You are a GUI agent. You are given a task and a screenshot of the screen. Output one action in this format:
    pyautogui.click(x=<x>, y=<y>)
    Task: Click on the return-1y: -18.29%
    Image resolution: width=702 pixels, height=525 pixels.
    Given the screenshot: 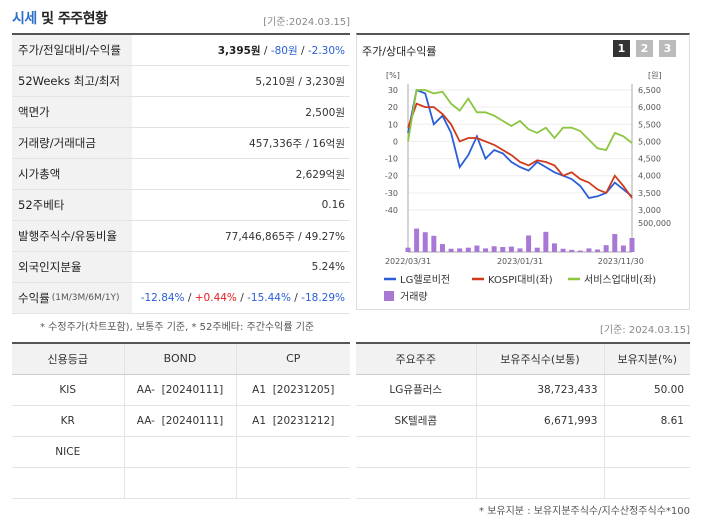 What is the action you would take?
    pyautogui.click(x=323, y=298)
    